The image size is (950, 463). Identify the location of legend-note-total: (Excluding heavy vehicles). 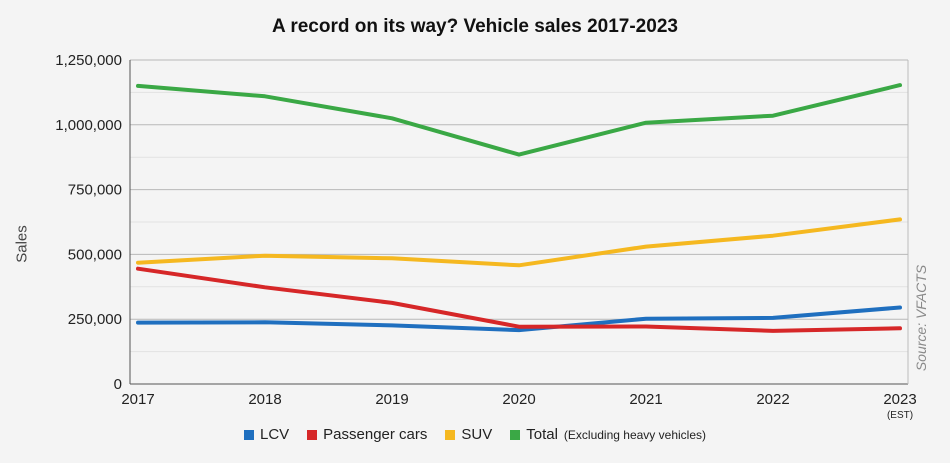
(634, 434).